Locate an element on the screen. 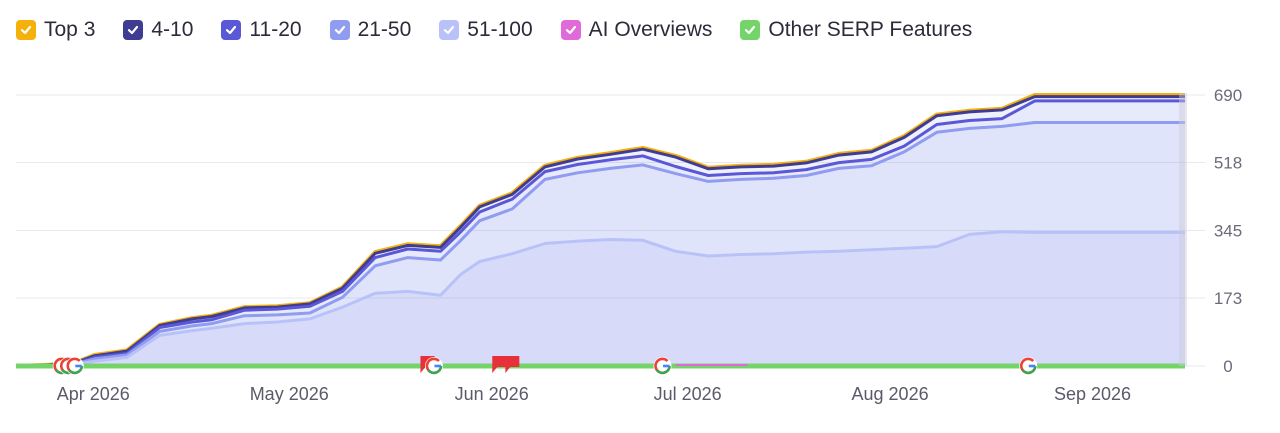 The height and width of the screenshot is (433, 1280). x-tick-label: Apr 2026 is located at coordinates (93, 394).